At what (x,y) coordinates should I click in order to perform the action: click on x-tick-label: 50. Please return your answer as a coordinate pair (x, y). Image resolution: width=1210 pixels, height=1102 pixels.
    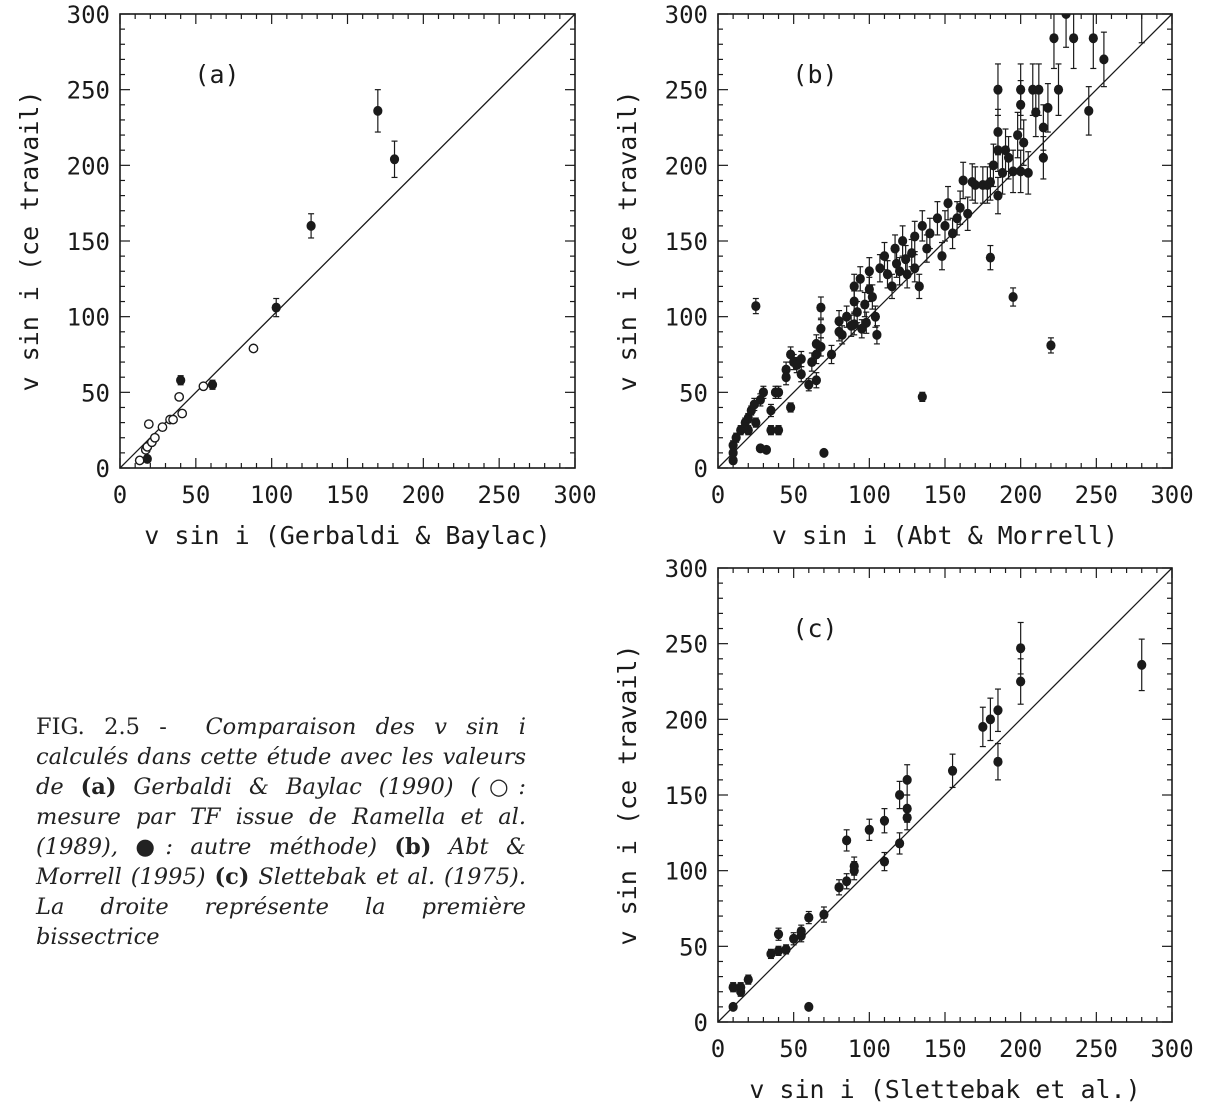
    Looking at the image, I should click on (195, 495).